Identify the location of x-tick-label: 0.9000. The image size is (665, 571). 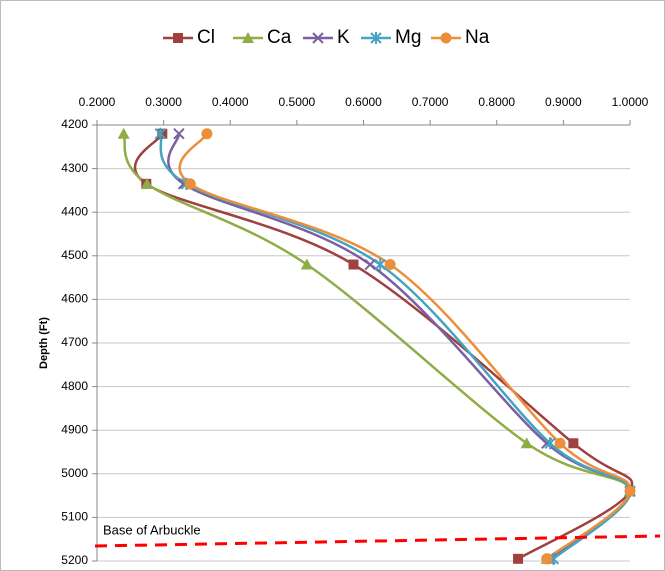
(563, 102).